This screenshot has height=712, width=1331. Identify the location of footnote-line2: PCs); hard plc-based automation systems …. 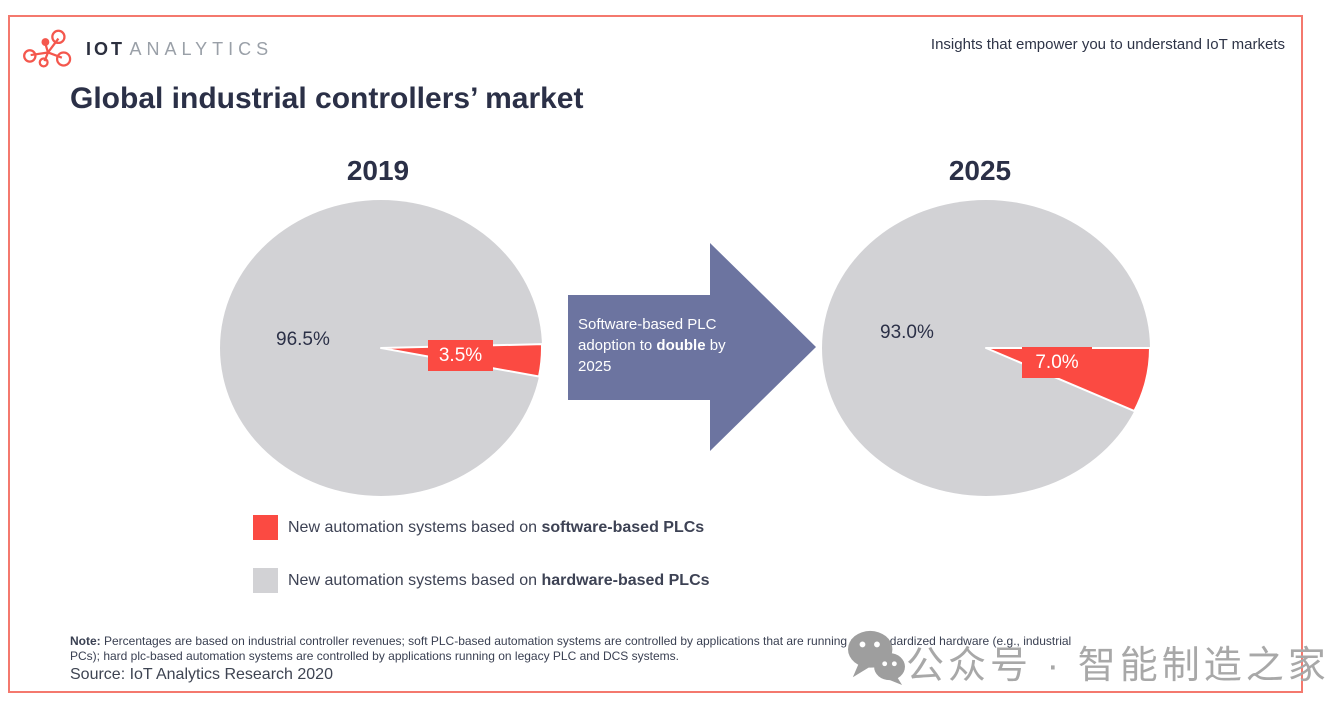
(374, 656).